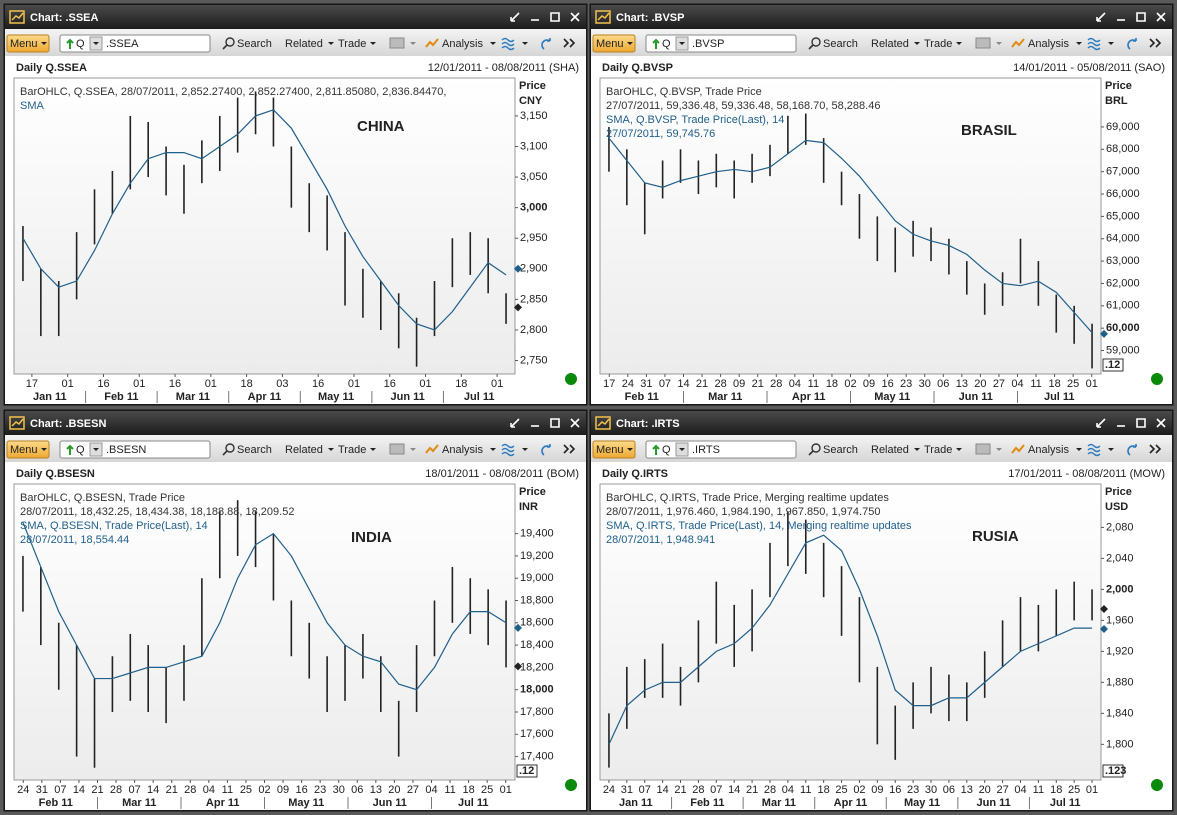 This screenshot has height=815, width=1177. I want to click on currency-label: INR, so click(528, 507).